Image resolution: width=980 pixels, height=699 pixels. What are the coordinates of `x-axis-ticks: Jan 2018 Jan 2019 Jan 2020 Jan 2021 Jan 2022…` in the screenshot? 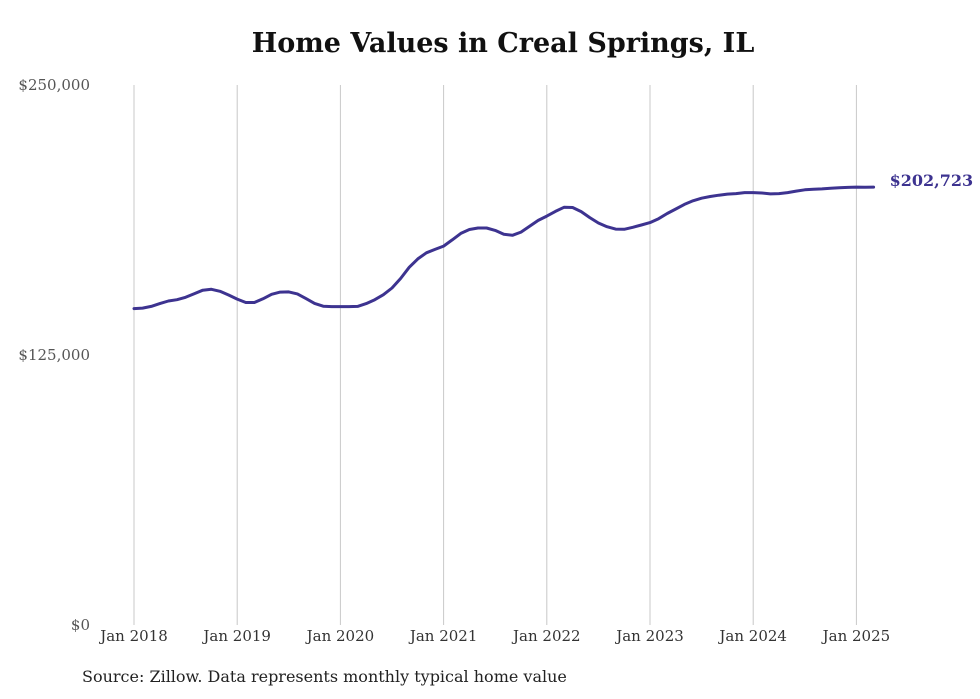 It's located at (494, 636).